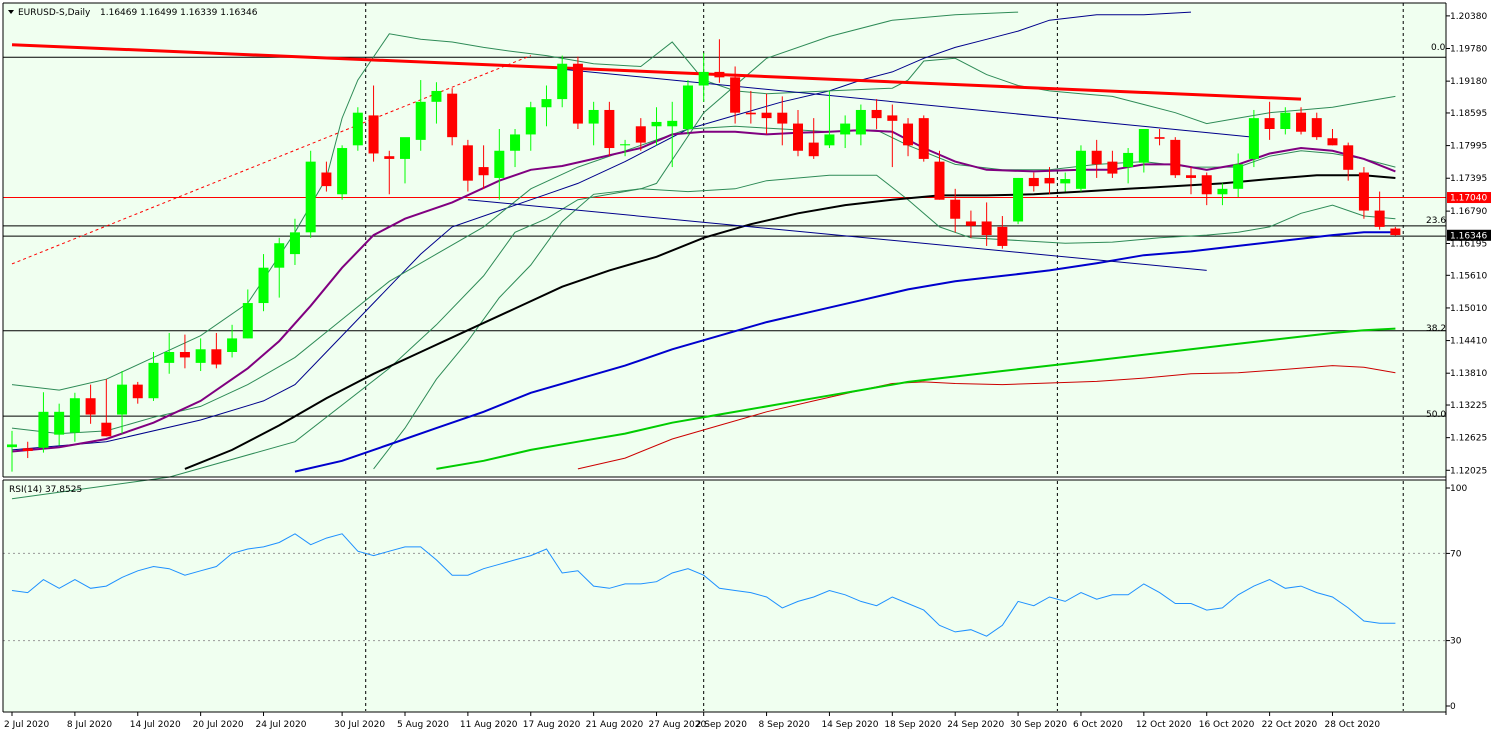  I want to click on price-tick-label: 1.19180, so click(1468, 82).